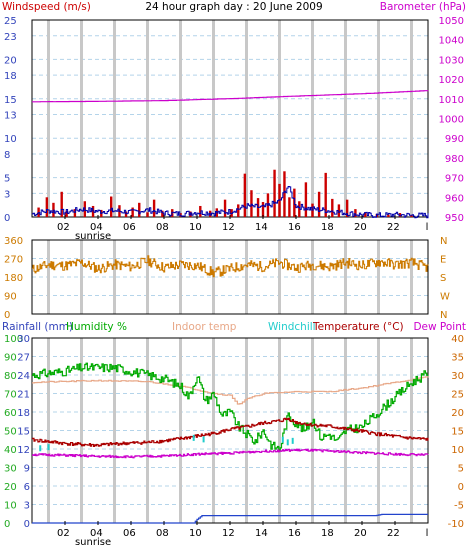  What do you see at coordinates (13, 278) in the screenshot?
I see `dir-ytick-180: 180` at bounding box center [13, 278].